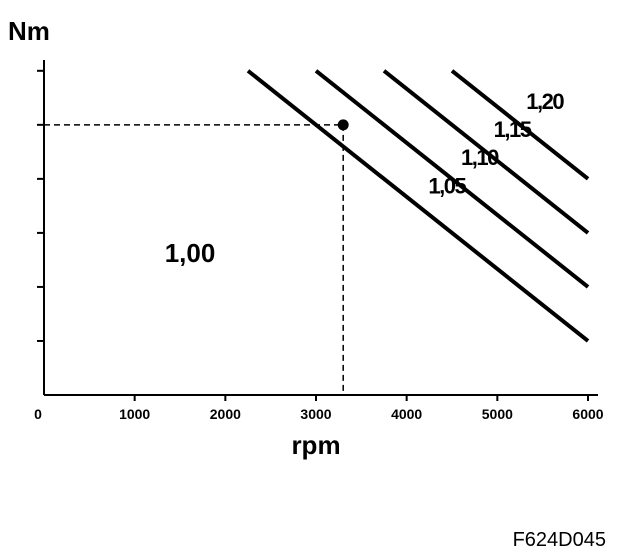 The width and height of the screenshot is (640, 558). Describe the element at coordinates (29, 31) in the screenshot. I see `y-axis-label: Nm` at that location.